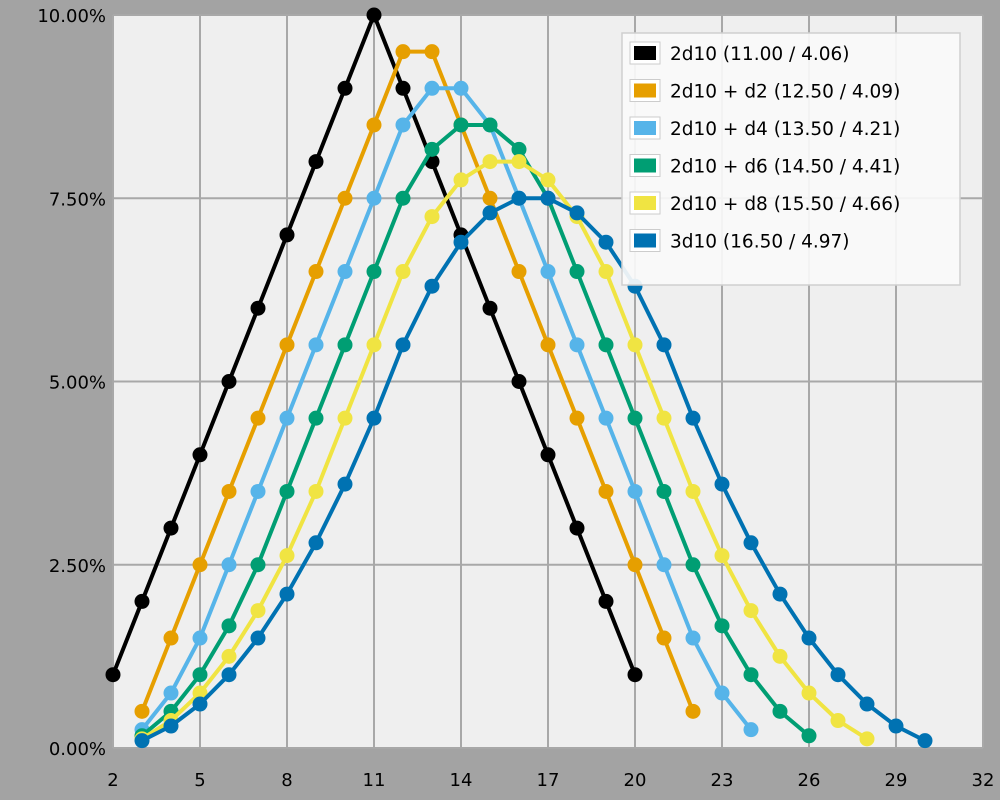 This screenshot has height=800, width=1000. I want to click on legend-box, so click(791, 159).